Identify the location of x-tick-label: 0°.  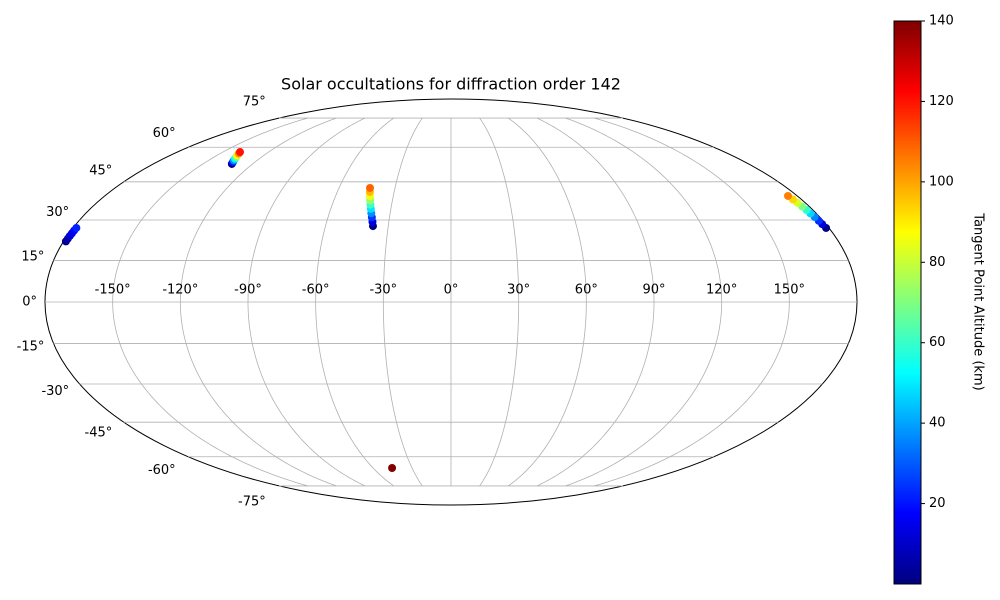
(451, 290).